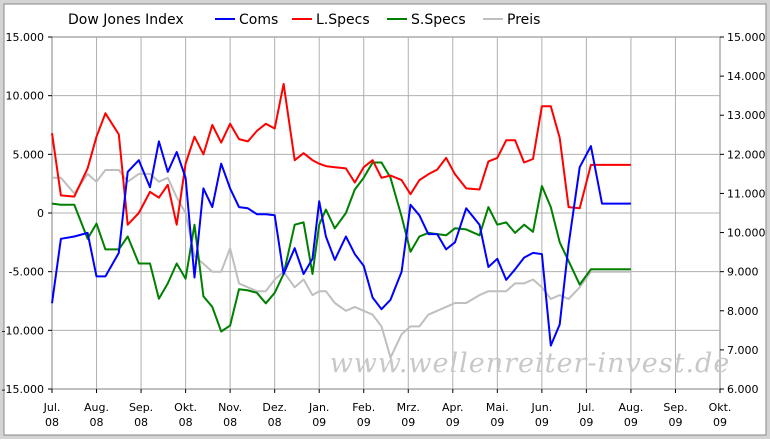 Image resolution: width=770 pixels, height=443 pixels. I want to click on x-tick-label: Mrz., so click(408, 407).